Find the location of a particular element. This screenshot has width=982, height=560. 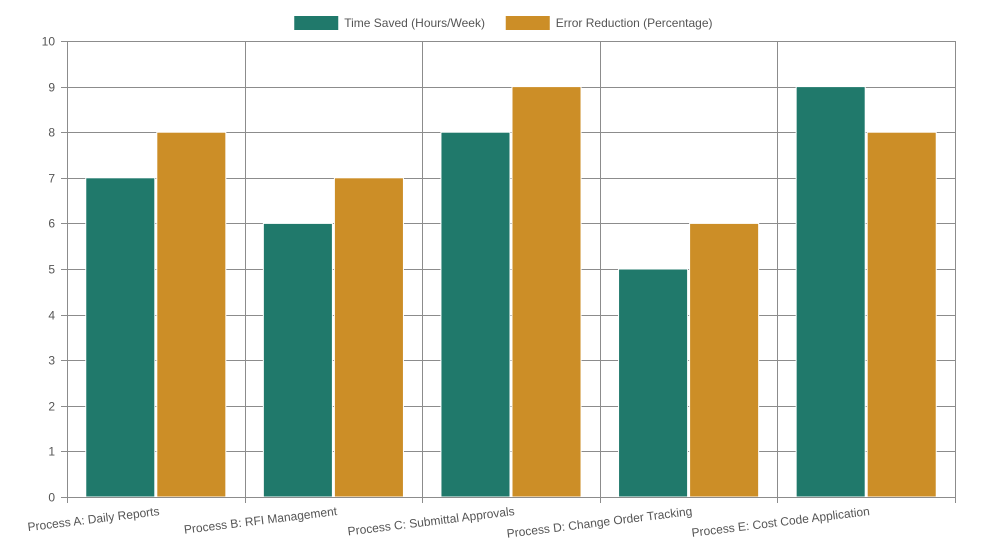

x-tick-label: Process A: Daily Reports is located at coordinates (93, 519).